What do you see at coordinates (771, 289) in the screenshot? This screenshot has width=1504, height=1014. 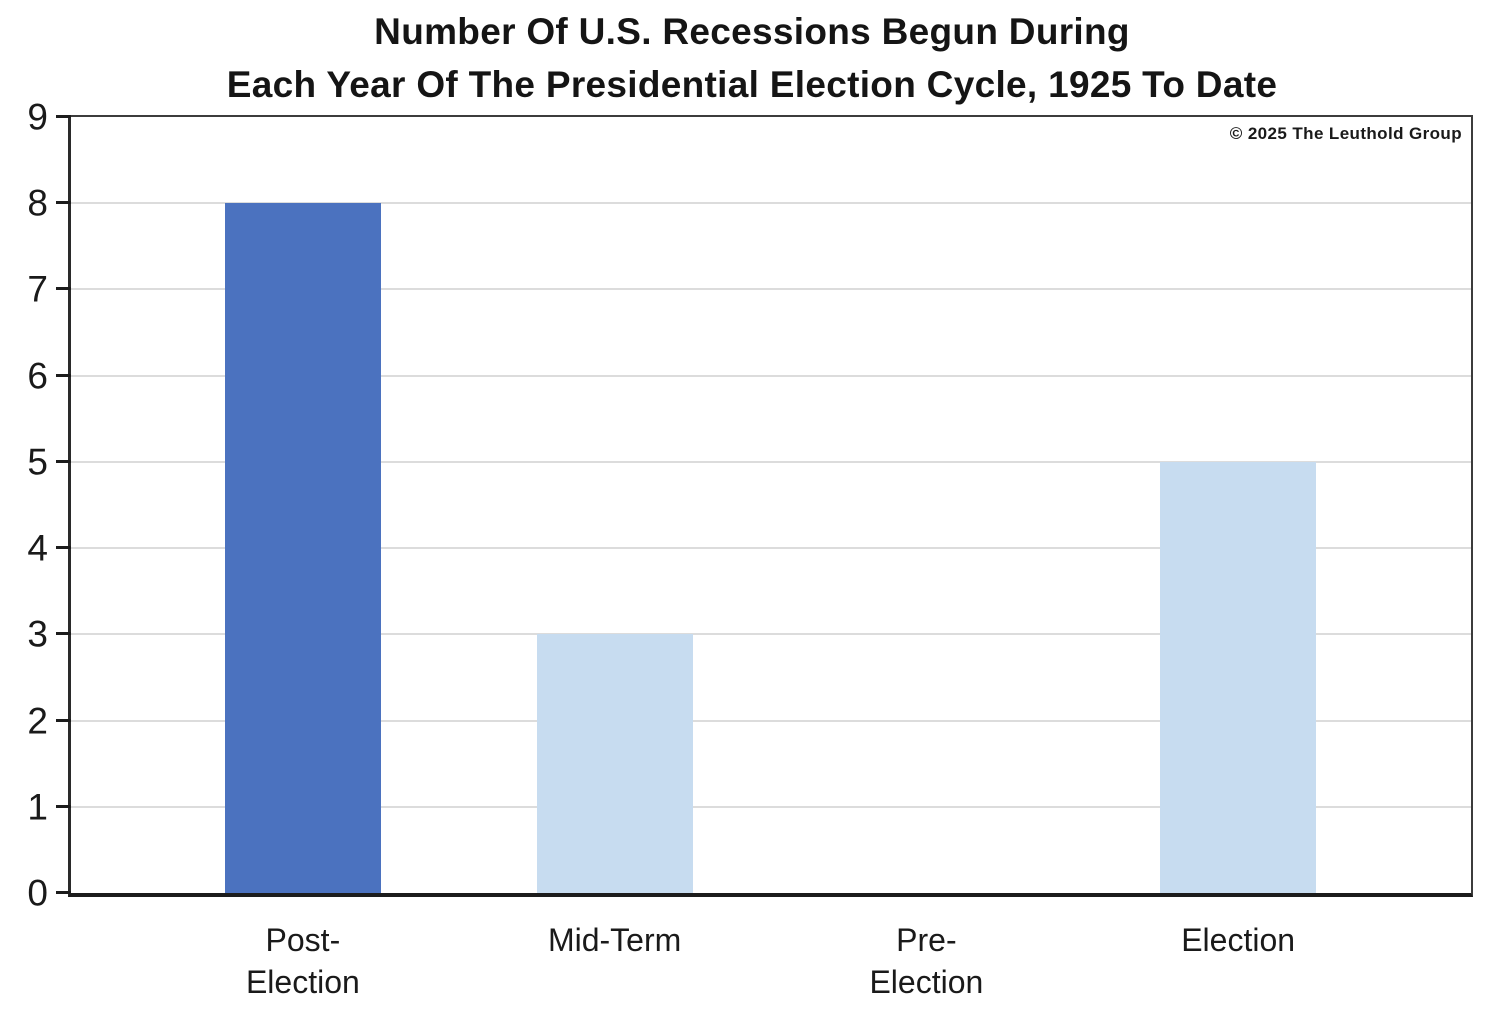 I see `gridline-y7` at bounding box center [771, 289].